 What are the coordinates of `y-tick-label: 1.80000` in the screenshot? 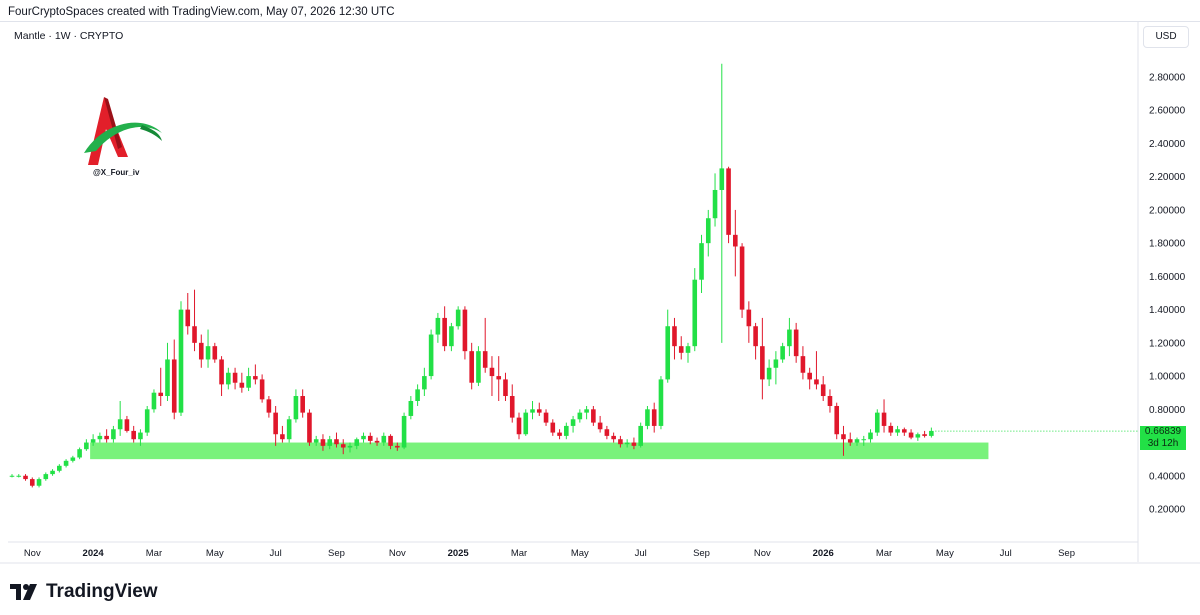 It's located at (1167, 244).